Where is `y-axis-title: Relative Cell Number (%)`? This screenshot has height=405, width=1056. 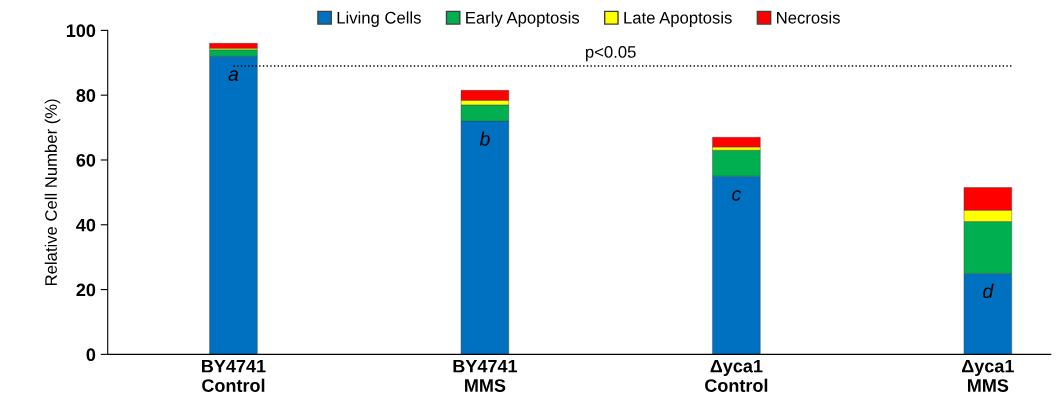 y-axis-title: Relative Cell Number (%) is located at coordinates (52, 192).